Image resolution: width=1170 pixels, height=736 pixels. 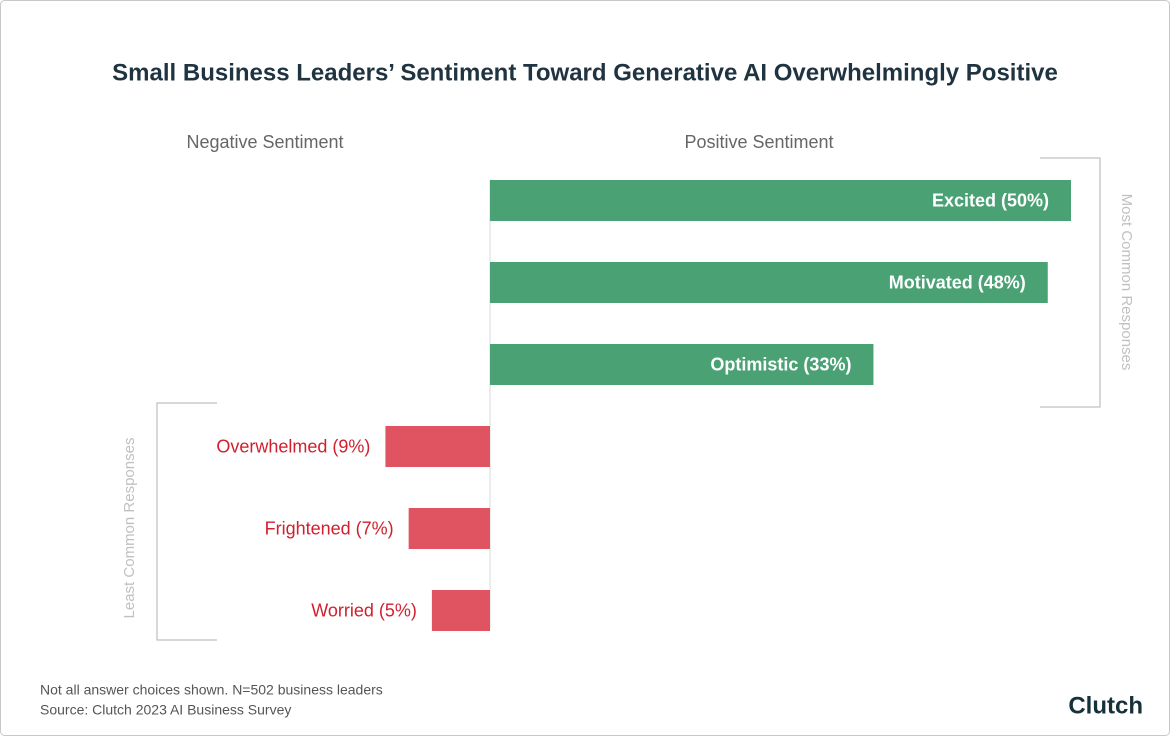 I want to click on annotation: Least Common Responses, so click(x=129, y=528).